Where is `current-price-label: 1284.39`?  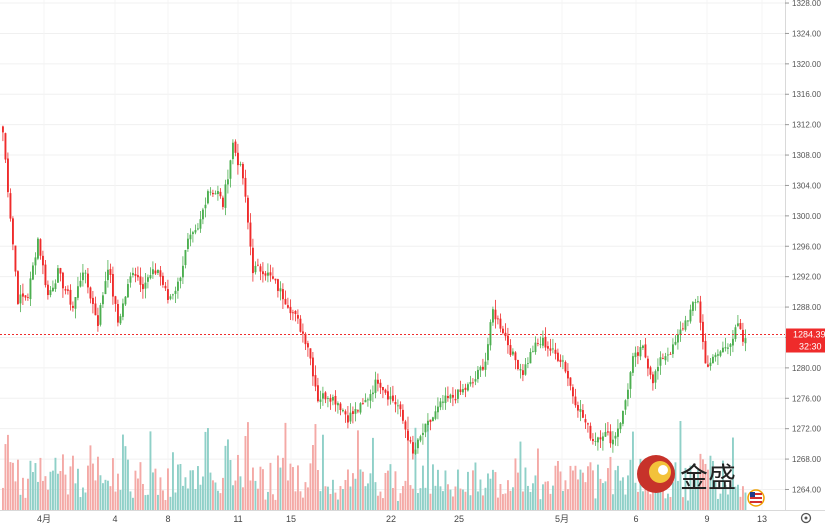 current-price-label: 1284.39 is located at coordinates (809, 335).